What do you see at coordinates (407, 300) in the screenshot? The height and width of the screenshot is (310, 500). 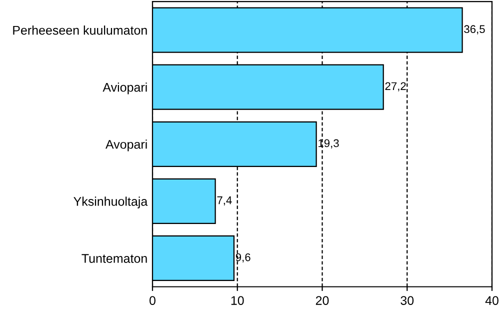 I see `x-tick-label: 30` at bounding box center [407, 300].